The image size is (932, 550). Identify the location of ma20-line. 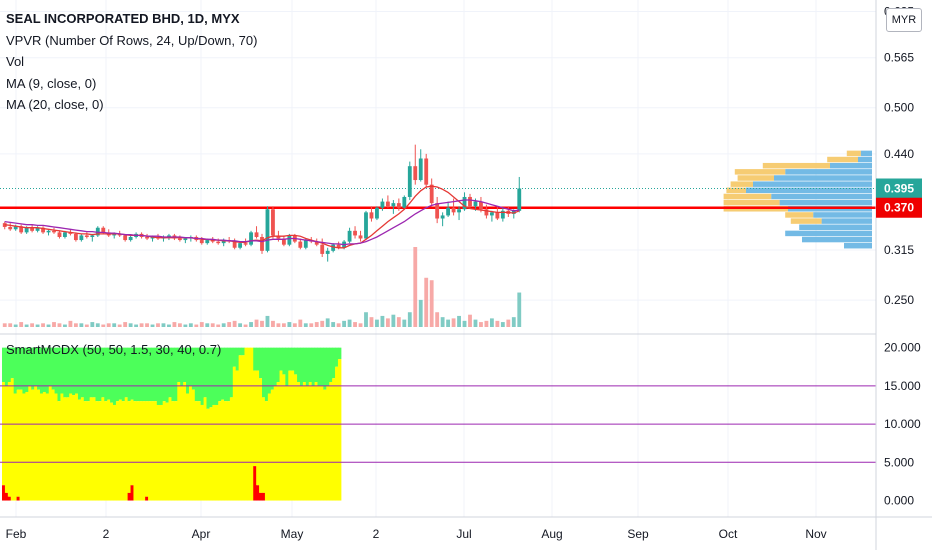
(262, 222).